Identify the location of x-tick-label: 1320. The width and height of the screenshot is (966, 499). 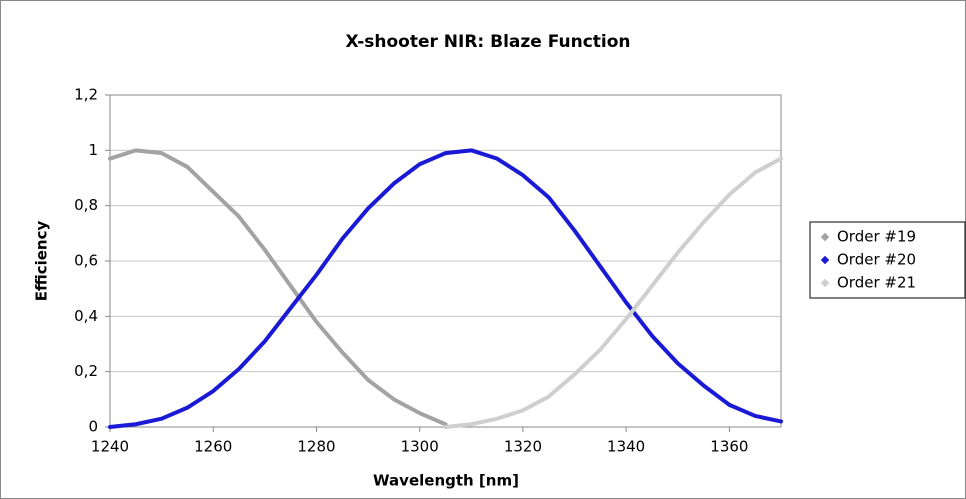
(523, 447).